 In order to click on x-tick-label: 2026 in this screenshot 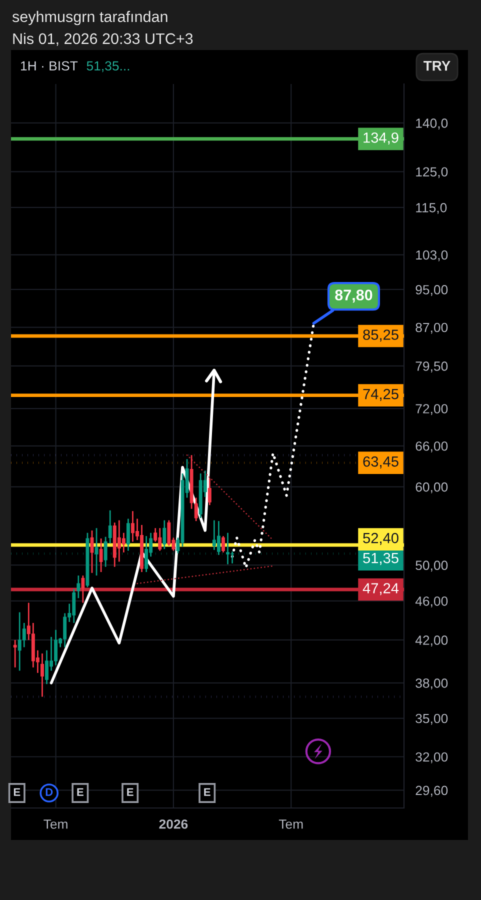, I will do `click(173, 824)`.